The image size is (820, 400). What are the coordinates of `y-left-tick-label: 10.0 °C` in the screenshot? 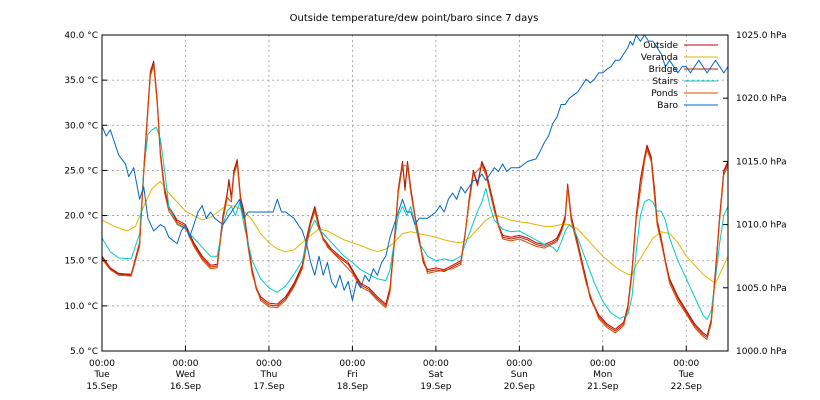 It's located at (81, 307).